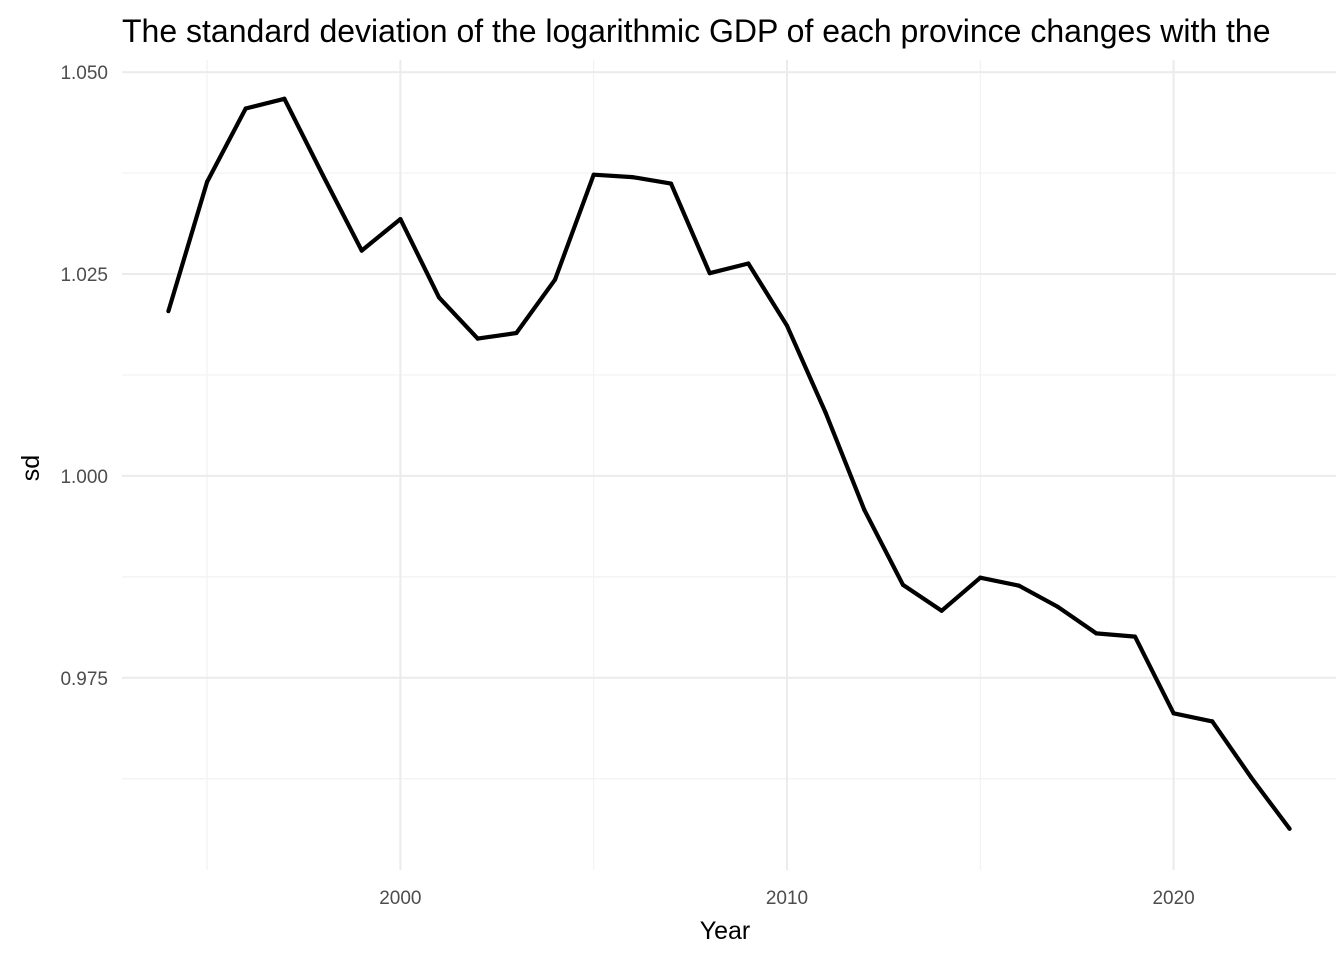 Image resolution: width=1344 pixels, height=960 pixels. What do you see at coordinates (725, 931) in the screenshot?
I see `x-axis-title: Year` at bounding box center [725, 931].